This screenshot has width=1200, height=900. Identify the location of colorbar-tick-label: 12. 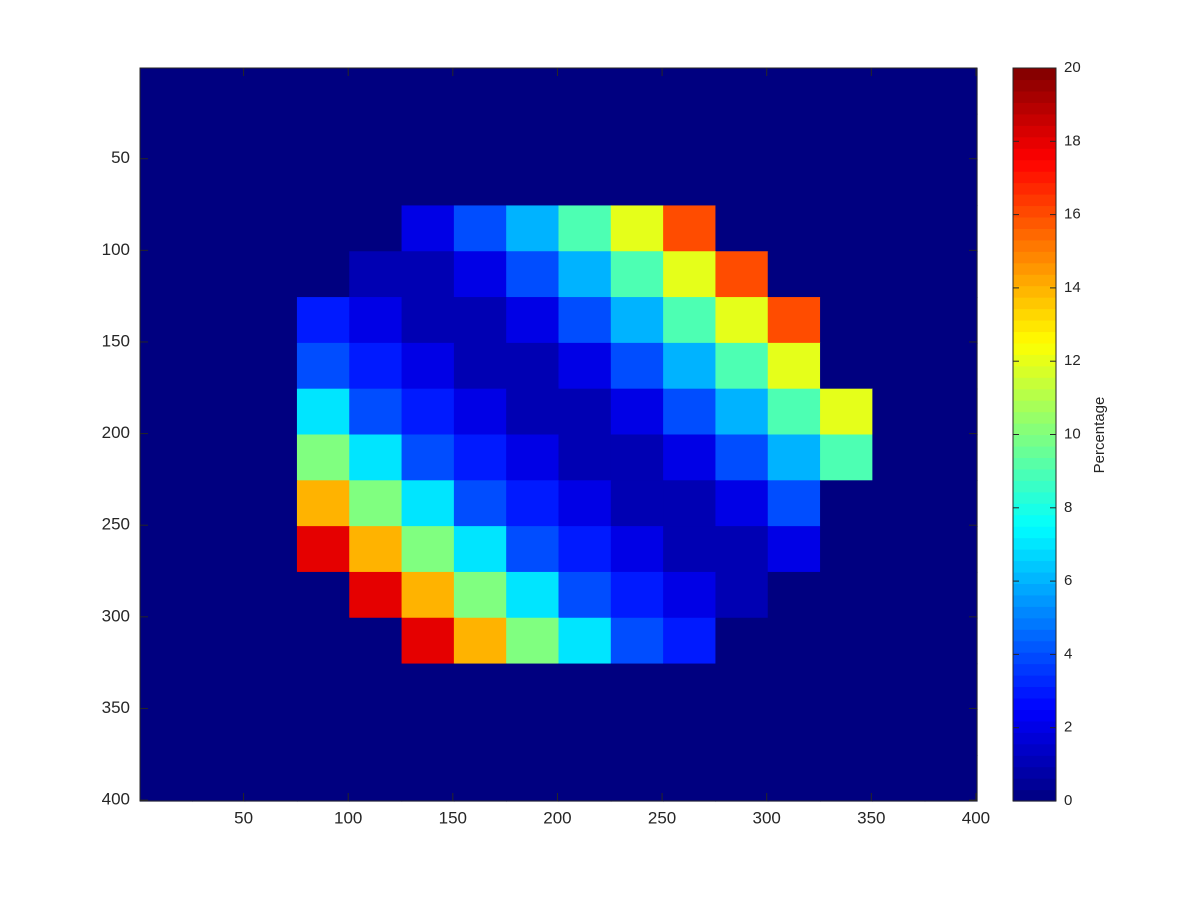
(1072, 360).